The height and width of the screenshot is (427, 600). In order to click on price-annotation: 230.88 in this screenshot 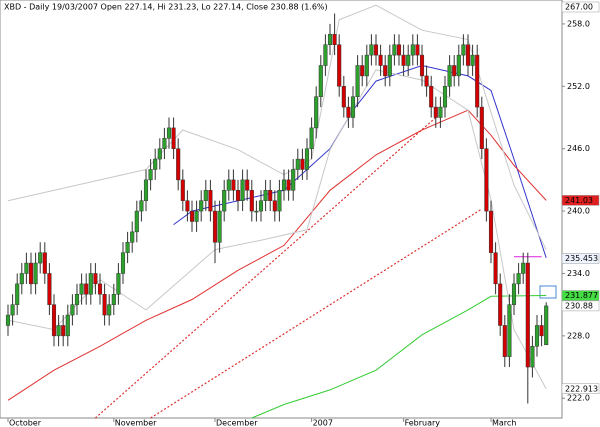, I will do `click(579, 305)`.